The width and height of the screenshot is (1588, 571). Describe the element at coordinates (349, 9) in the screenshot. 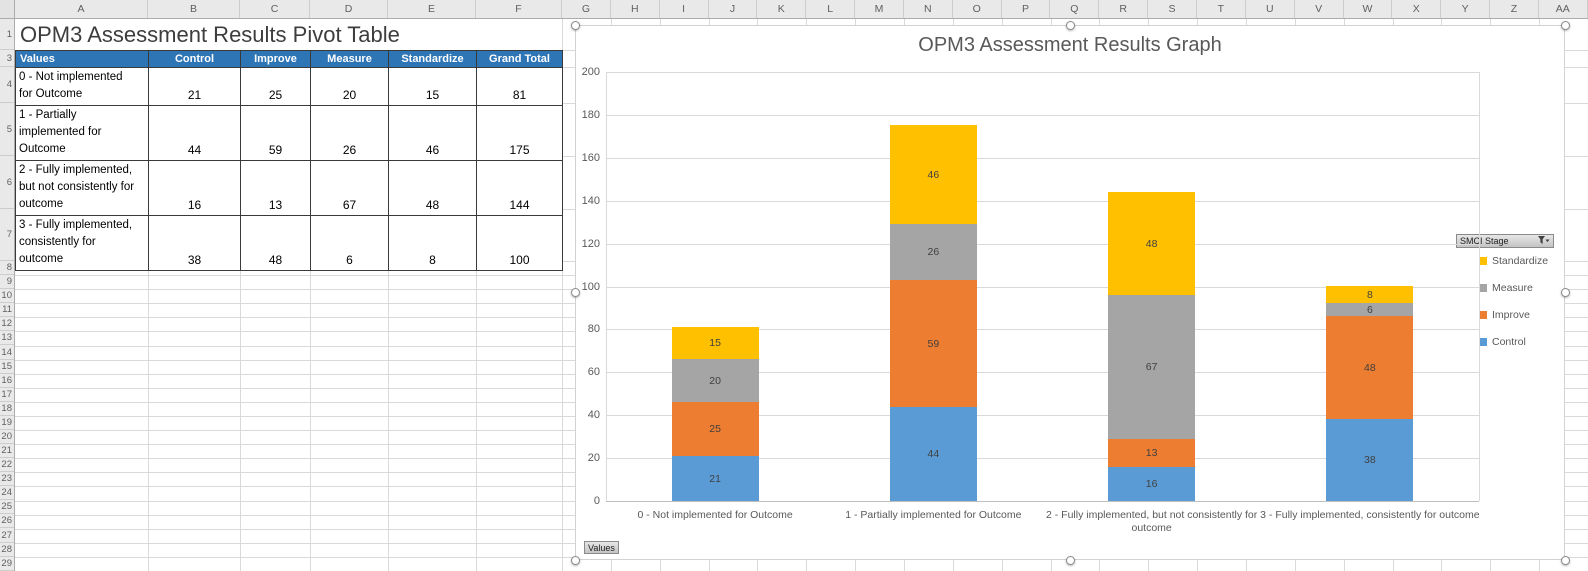

I see `column-header-D: D` at that location.